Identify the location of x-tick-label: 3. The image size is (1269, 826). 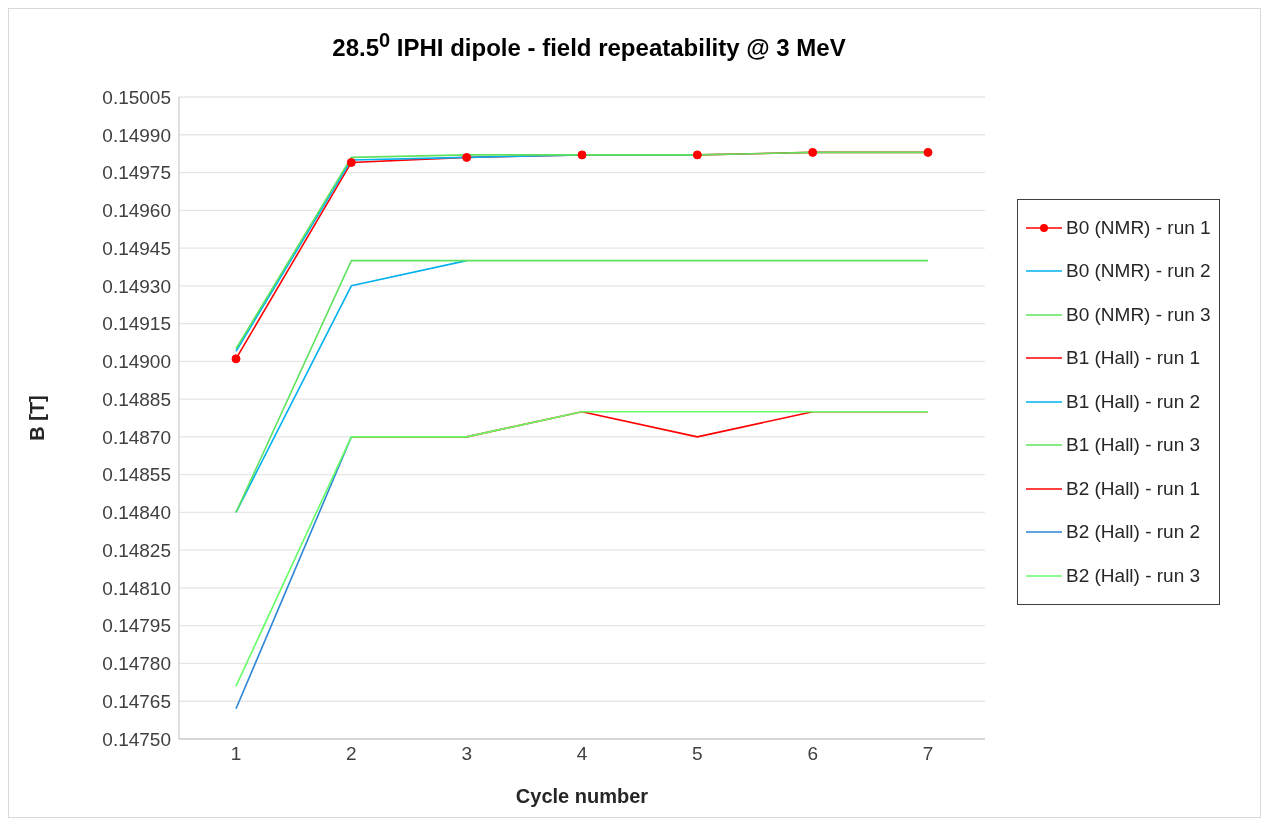
(466, 754).